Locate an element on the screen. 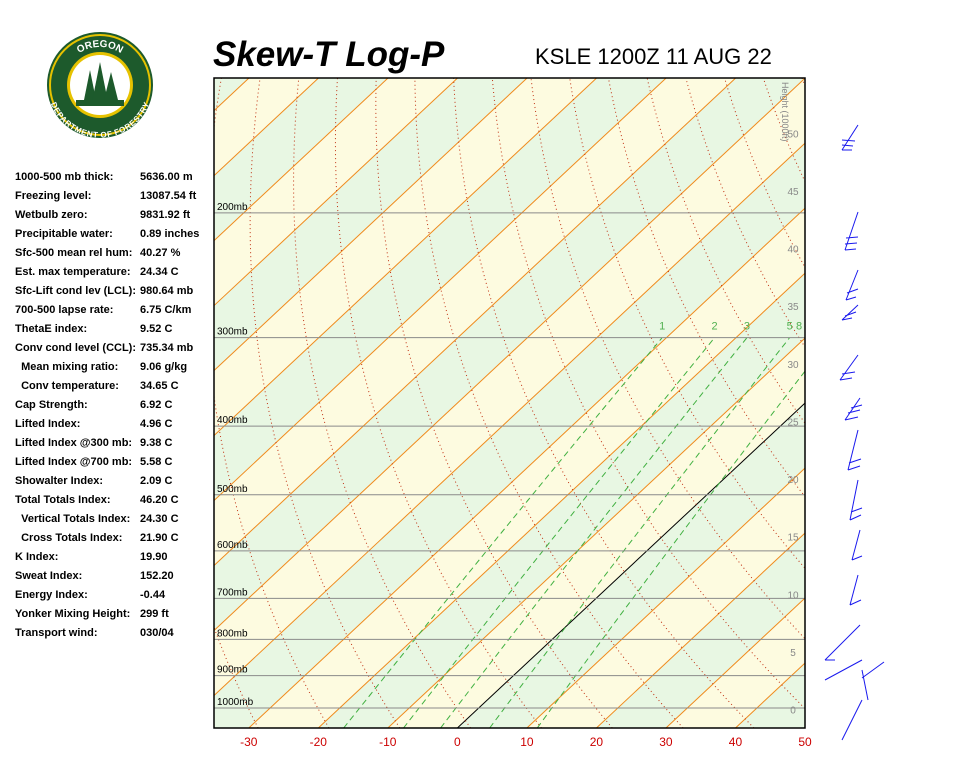 This screenshot has width=960, height=768. y2-tick-label: 15 is located at coordinates (793, 538).